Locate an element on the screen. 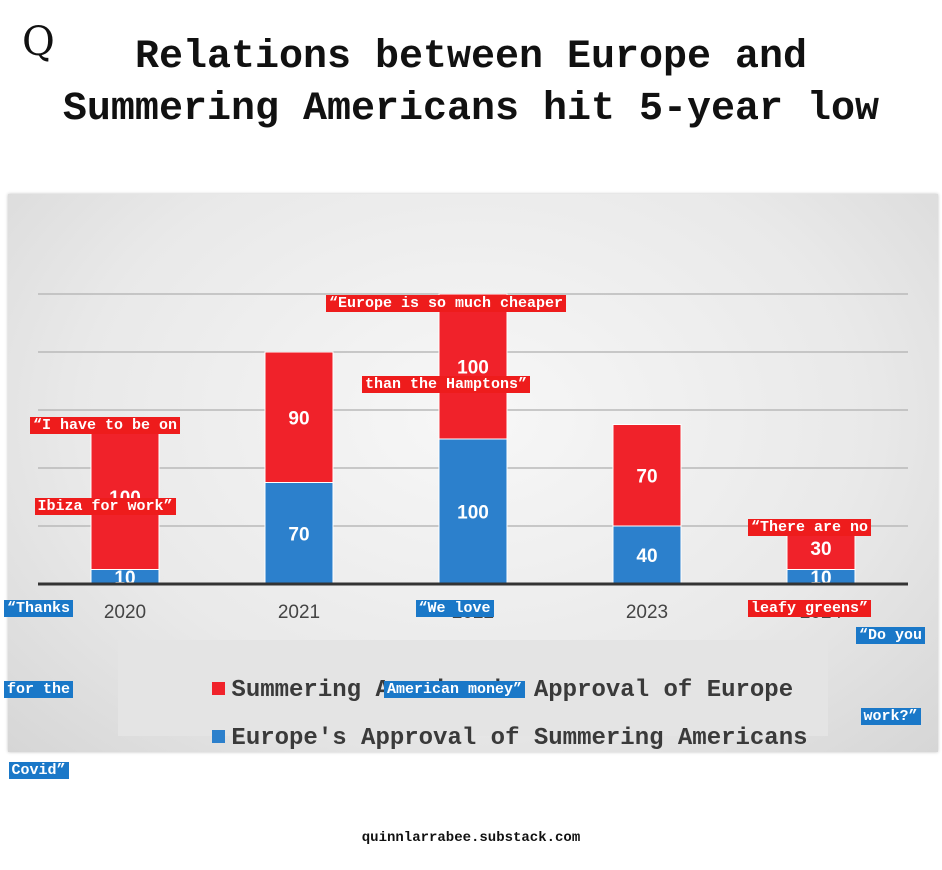  annotation-2022-blue: “We love American money” is located at coordinates (455, 635).